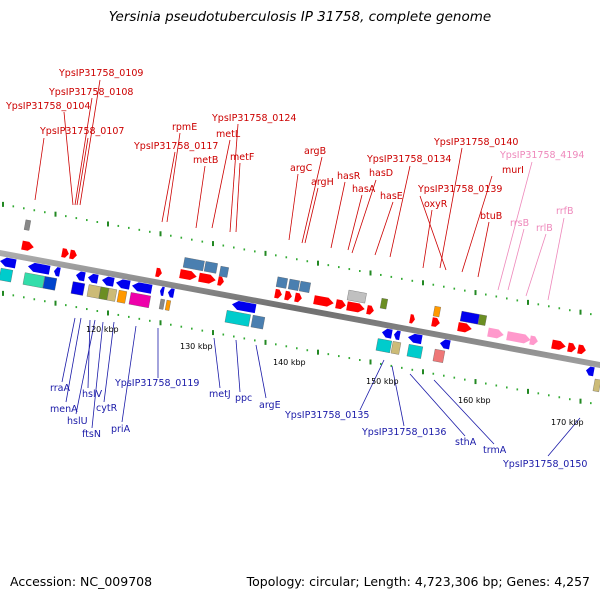  Describe the element at coordinates (403, 432) in the screenshot. I see `label-ypsip31758-0136: YpsIP31758_0136` at that location.